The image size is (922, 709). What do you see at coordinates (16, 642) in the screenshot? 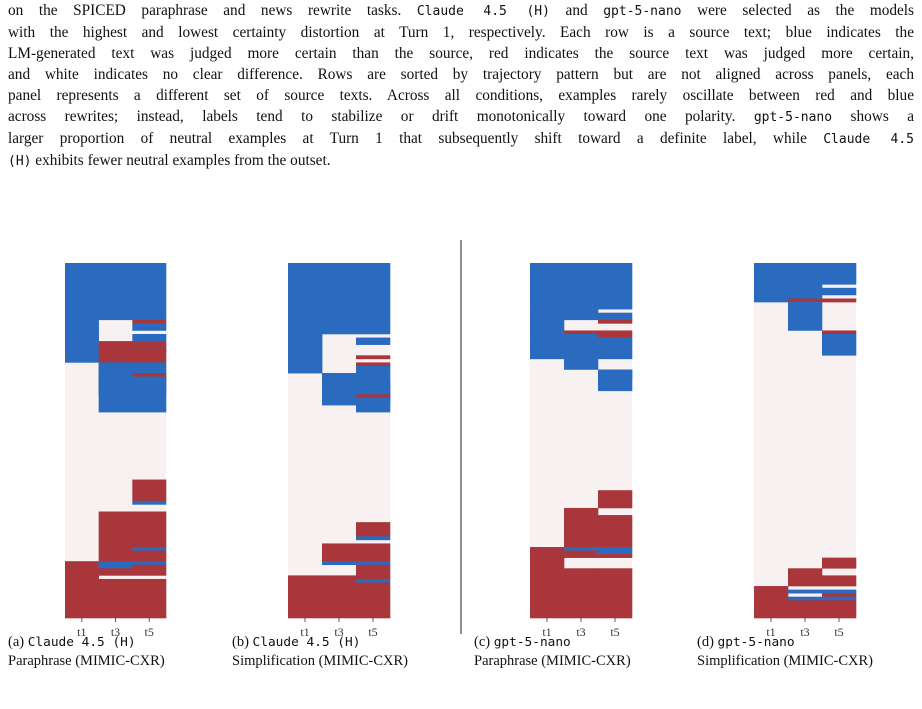
I see `subcaption-a-label: (a)` at bounding box center [16, 642].